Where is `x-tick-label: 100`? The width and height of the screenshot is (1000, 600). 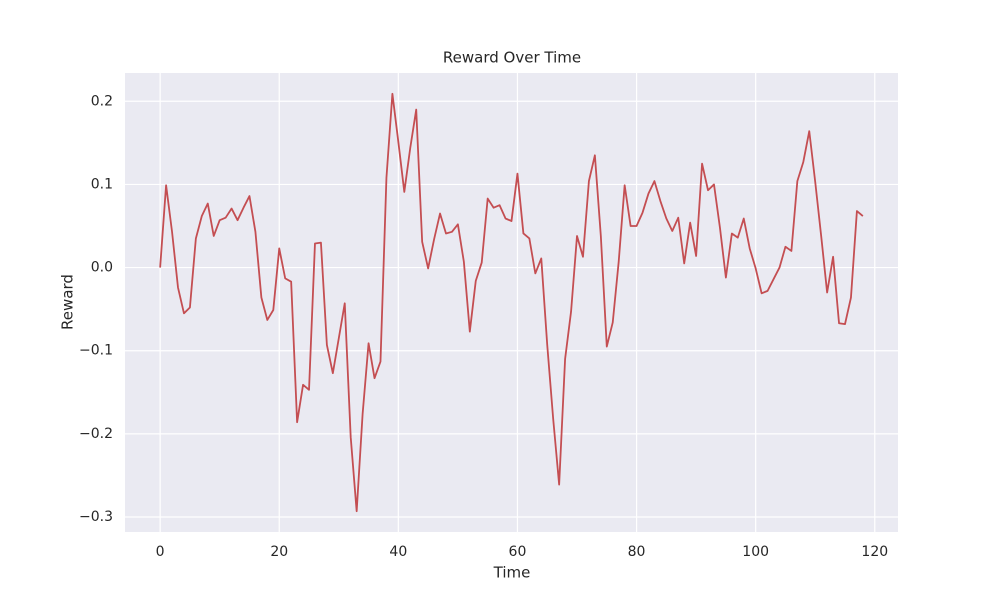 x-tick-label: 100 is located at coordinates (755, 552).